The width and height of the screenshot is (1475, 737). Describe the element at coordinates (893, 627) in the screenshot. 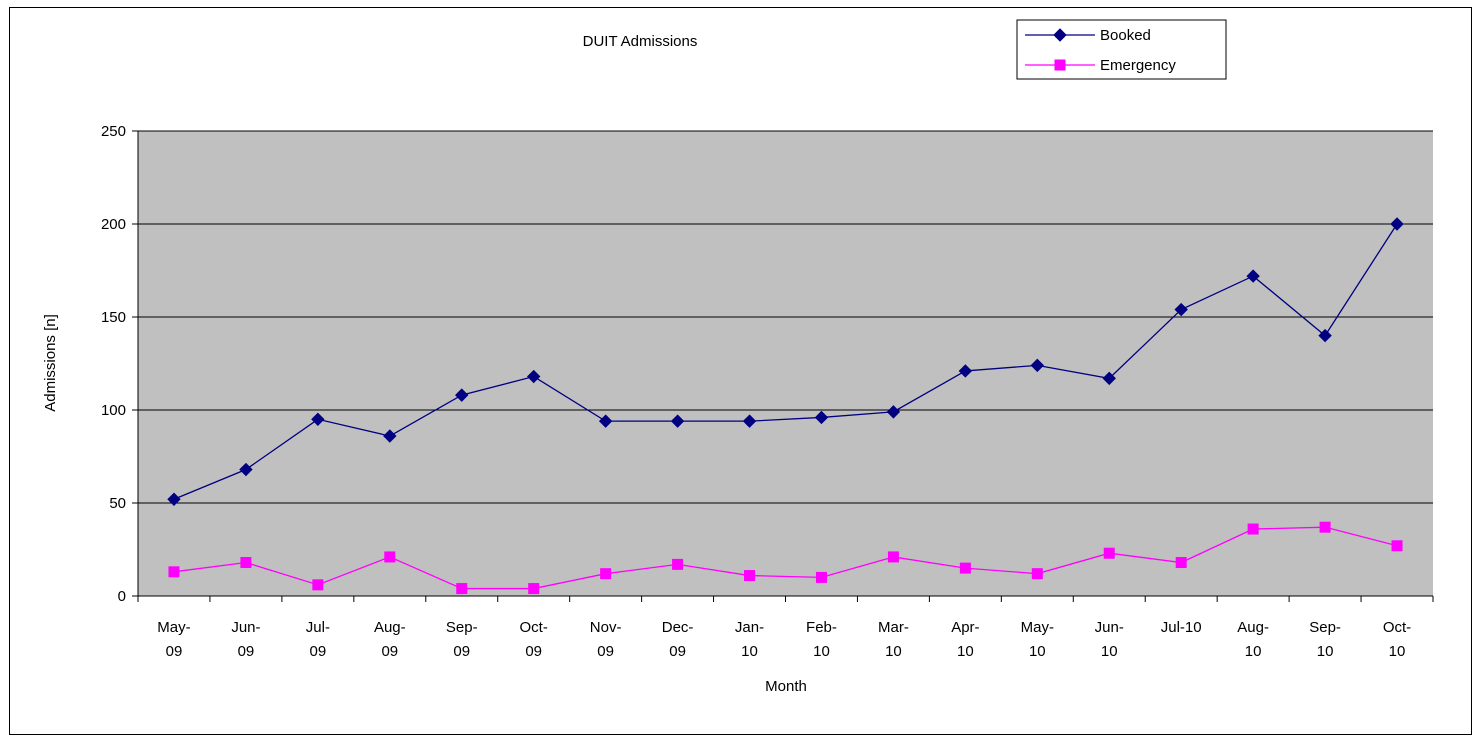

I see `x-tick-label-line1: Mar-` at that location.